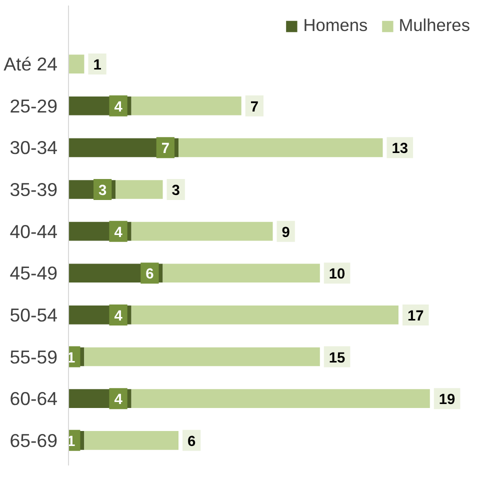 This screenshot has width=500, height=477. I want to click on y-tick-label: 55-59, so click(34, 357).